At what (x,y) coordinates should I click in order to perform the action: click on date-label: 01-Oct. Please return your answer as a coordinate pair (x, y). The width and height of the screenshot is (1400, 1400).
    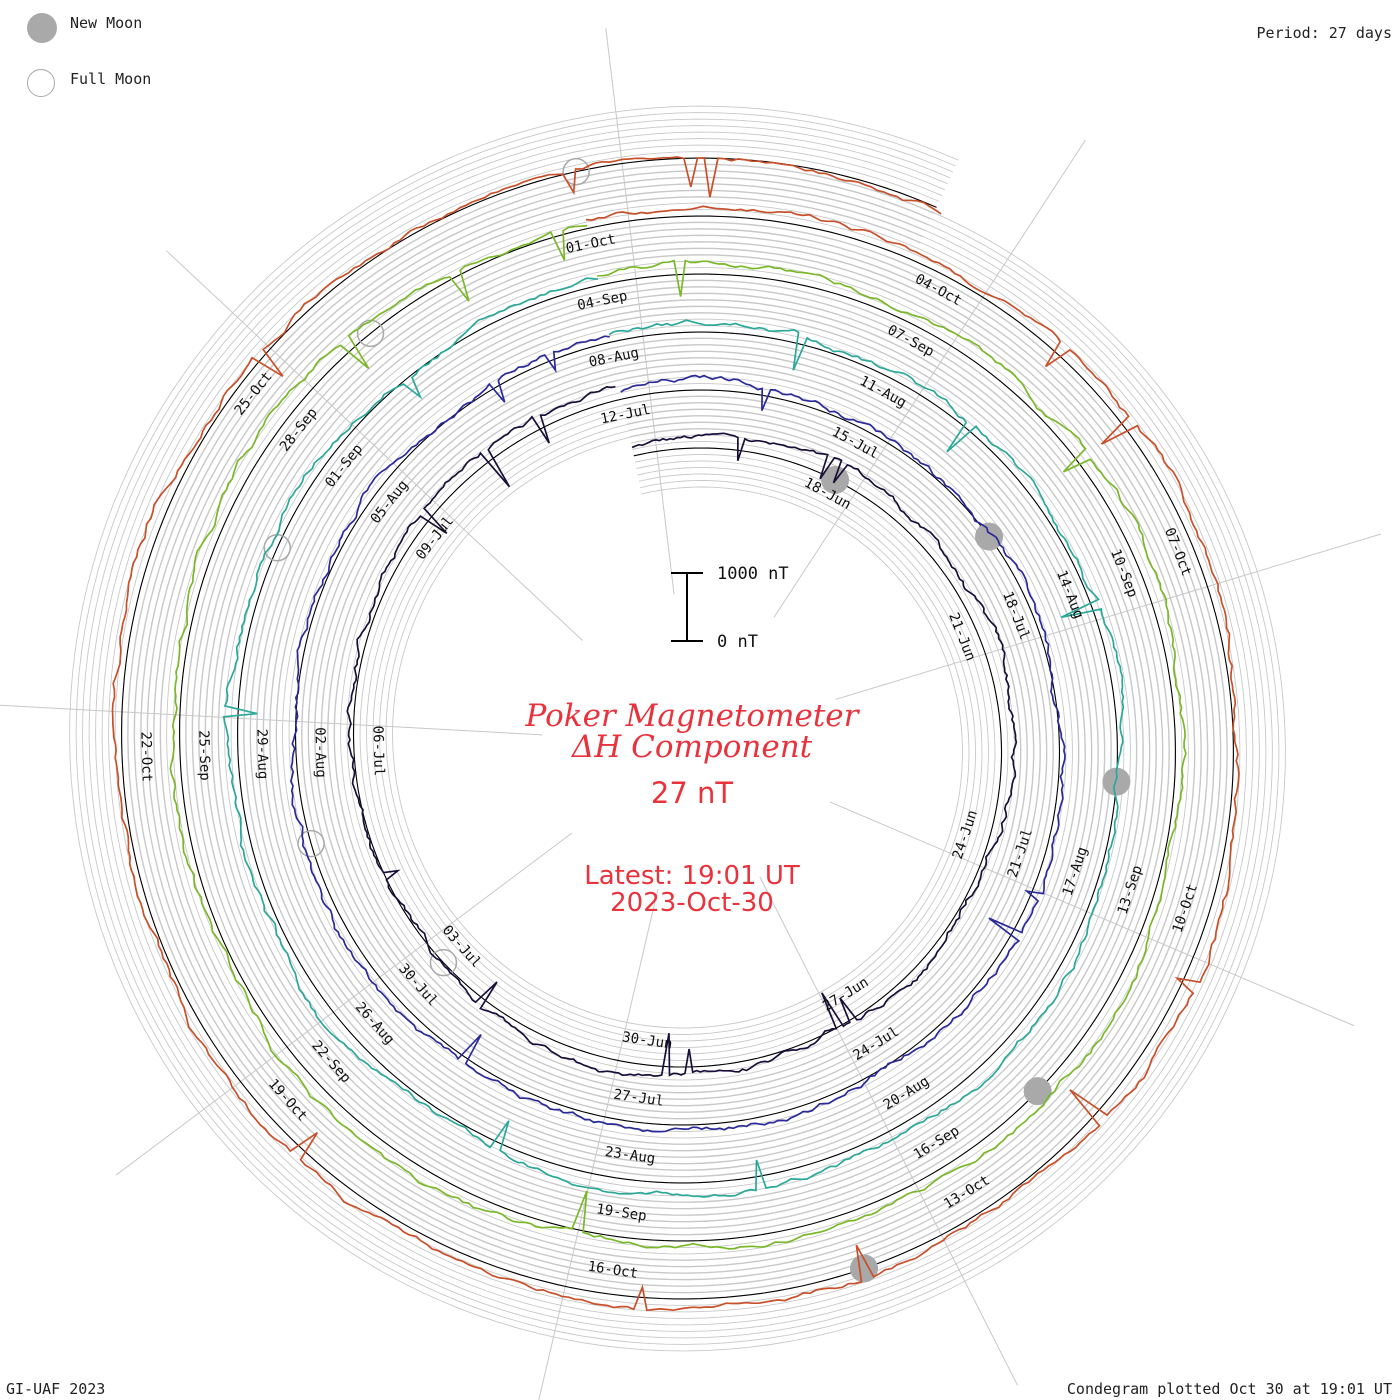
    Looking at the image, I should click on (590, 244).